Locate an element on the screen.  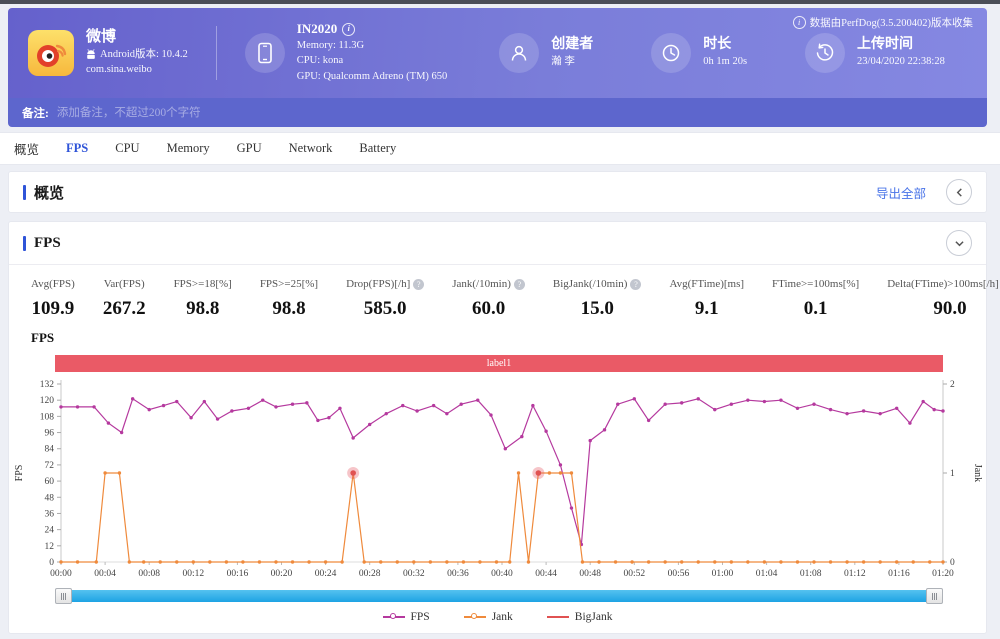
collapse-down-button is located at coordinates (959, 243).